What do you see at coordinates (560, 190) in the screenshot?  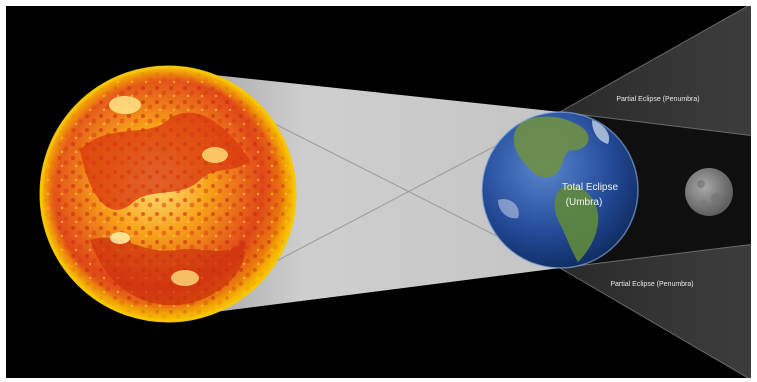 I see `earth-illustration` at bounding box center [560, 190].